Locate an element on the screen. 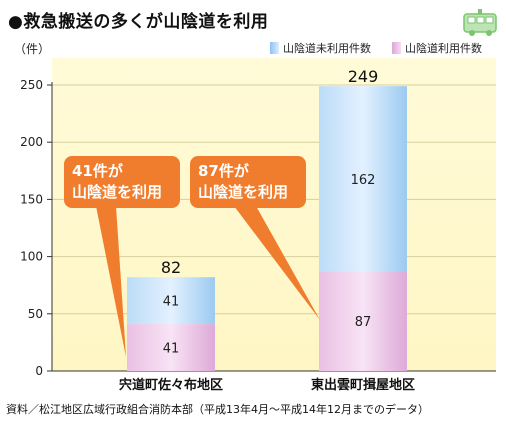 This screenshot has height=424, width=506. y-tick-label: 250 is located at coordinates (31, 85).